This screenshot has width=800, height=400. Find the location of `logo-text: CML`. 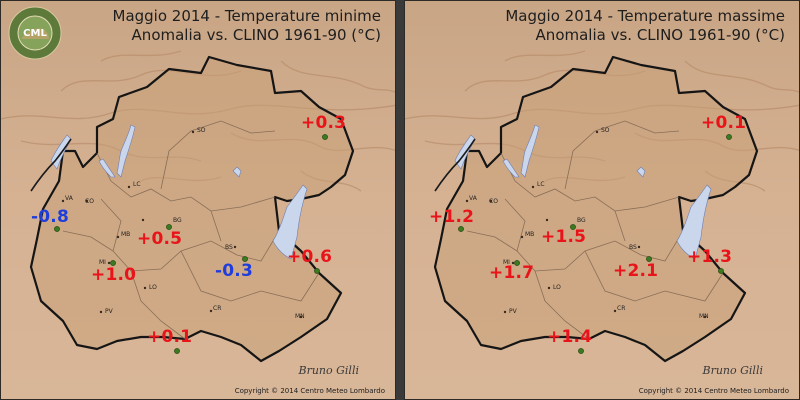

logo-text: CML is located at coordinates (35, 33).